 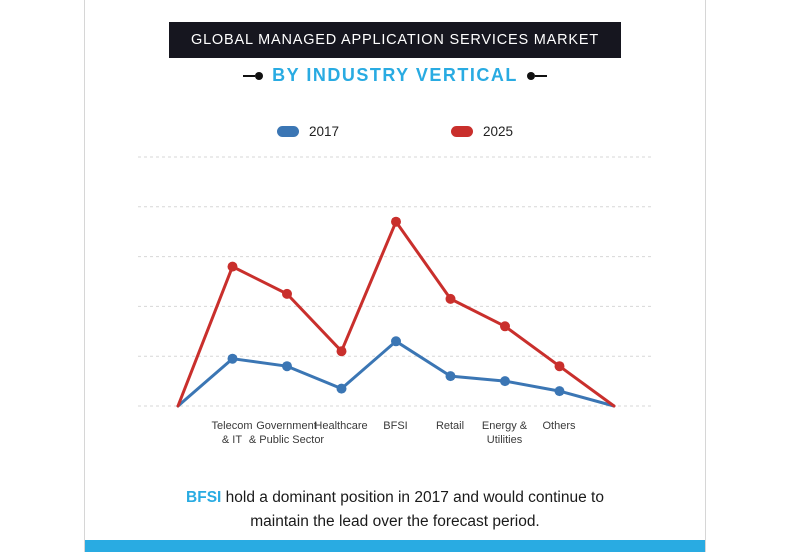 What do you see at coordinates (504, 433) in the screenshot?
I see `x-tick-label: Energy & Utilities` at bounding box center [504, 433].